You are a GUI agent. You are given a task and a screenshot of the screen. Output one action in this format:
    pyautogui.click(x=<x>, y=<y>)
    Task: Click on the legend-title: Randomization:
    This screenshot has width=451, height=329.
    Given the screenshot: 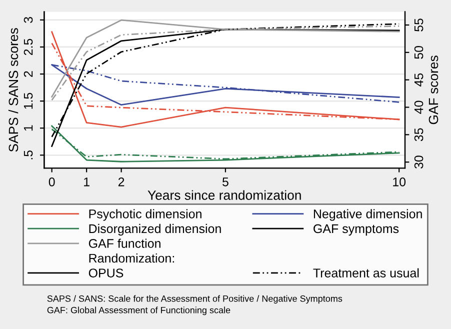 What is the action you would take?
    pyautogui.click(x=131, y=258)
    